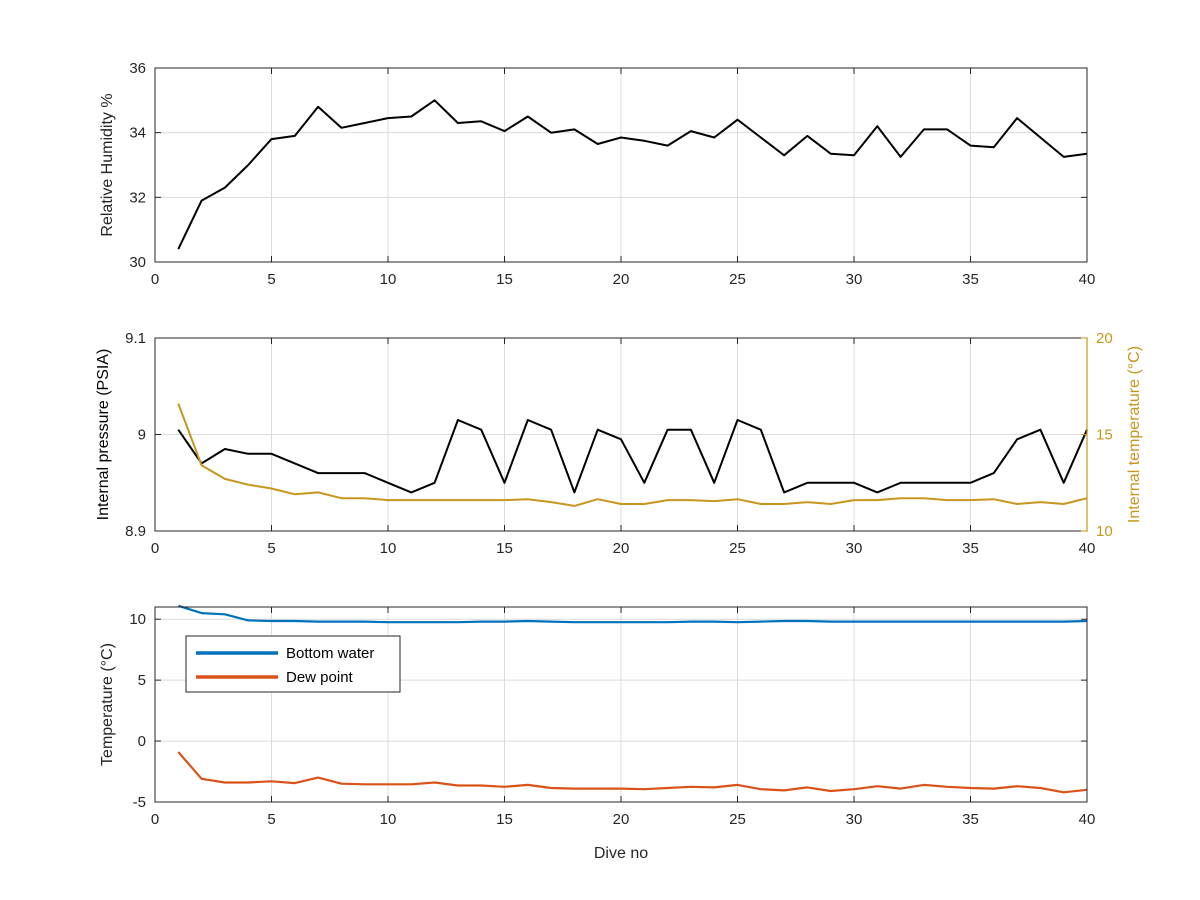 Image resolution: width=1200 pixels, height=900 pixels. I want to click on y-tick-label: 30, so click(137, 262).